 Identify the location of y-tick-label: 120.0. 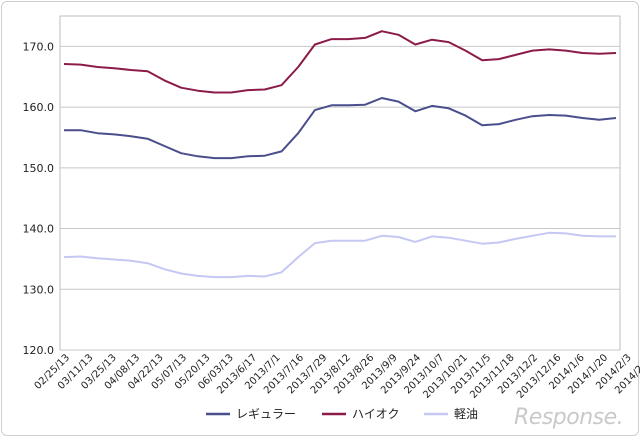
(39, 350).